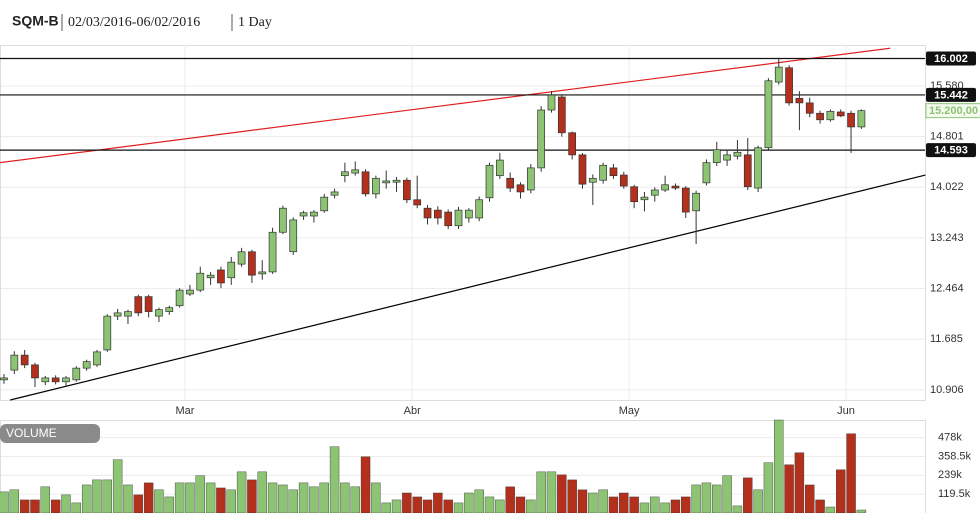  I want to click on volume-label: VOLUME, so click(31, 433).